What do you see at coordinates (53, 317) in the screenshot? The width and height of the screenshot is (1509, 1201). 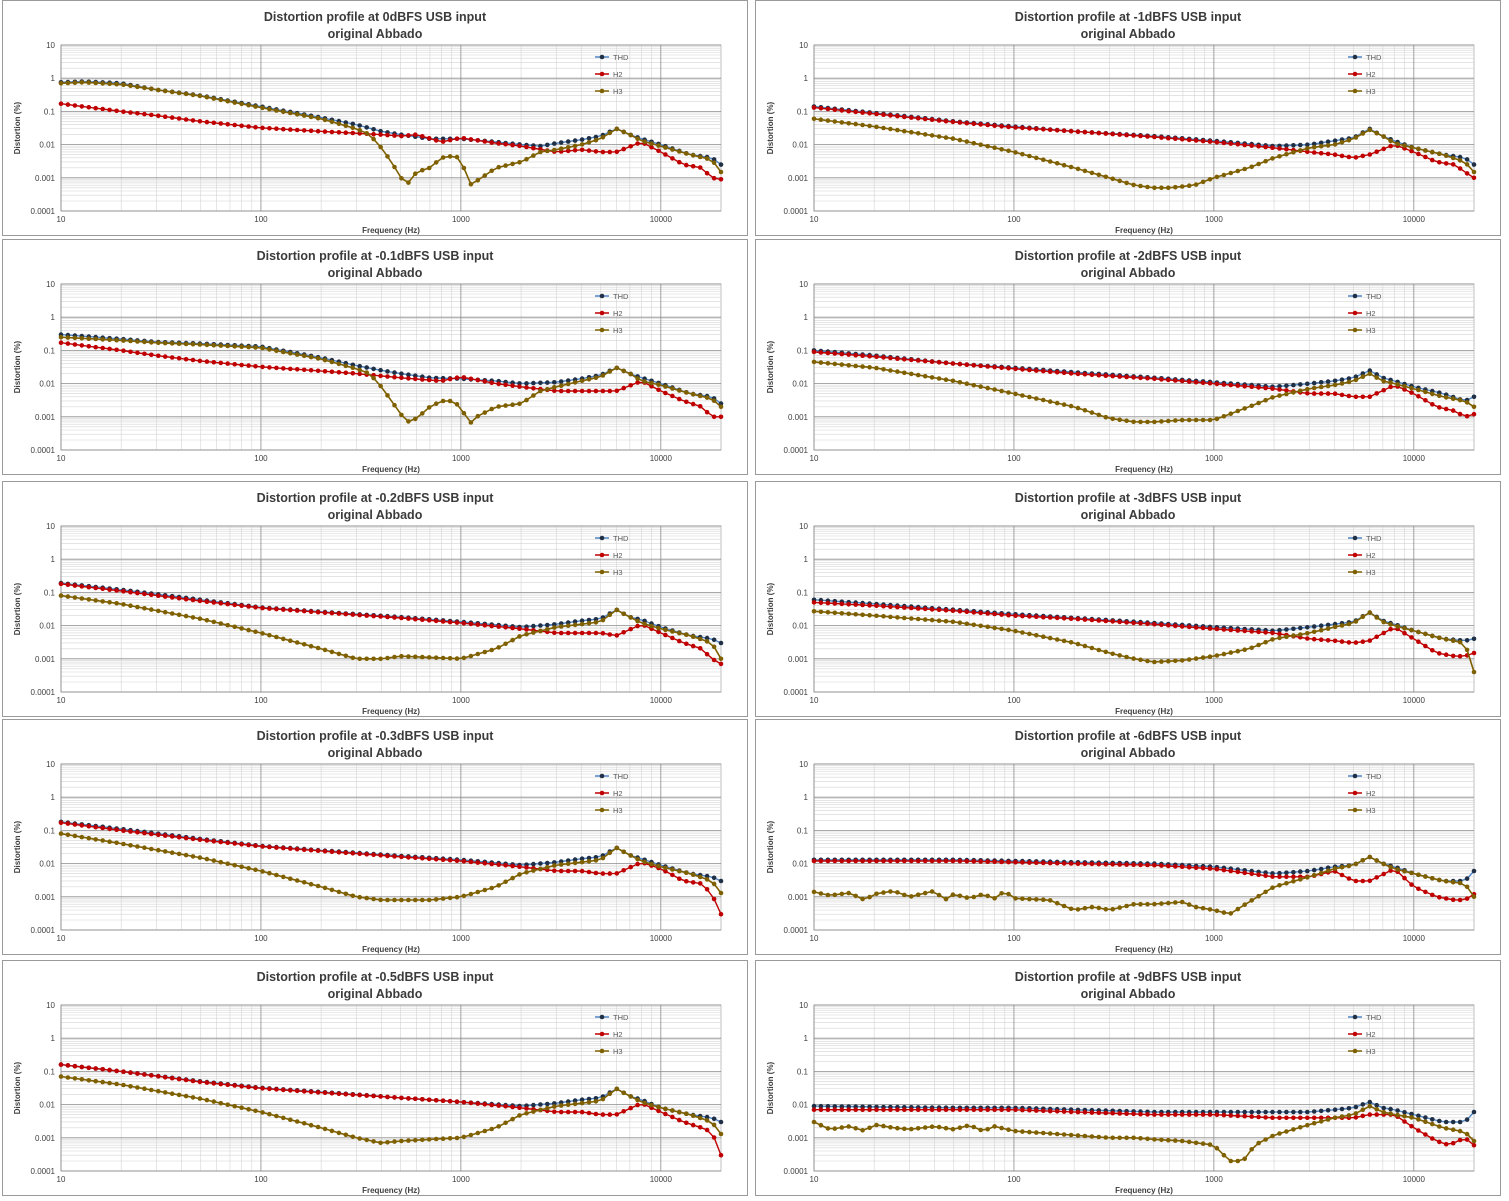 I see `y-tick-label: 1` at bounding box center [53, 317].